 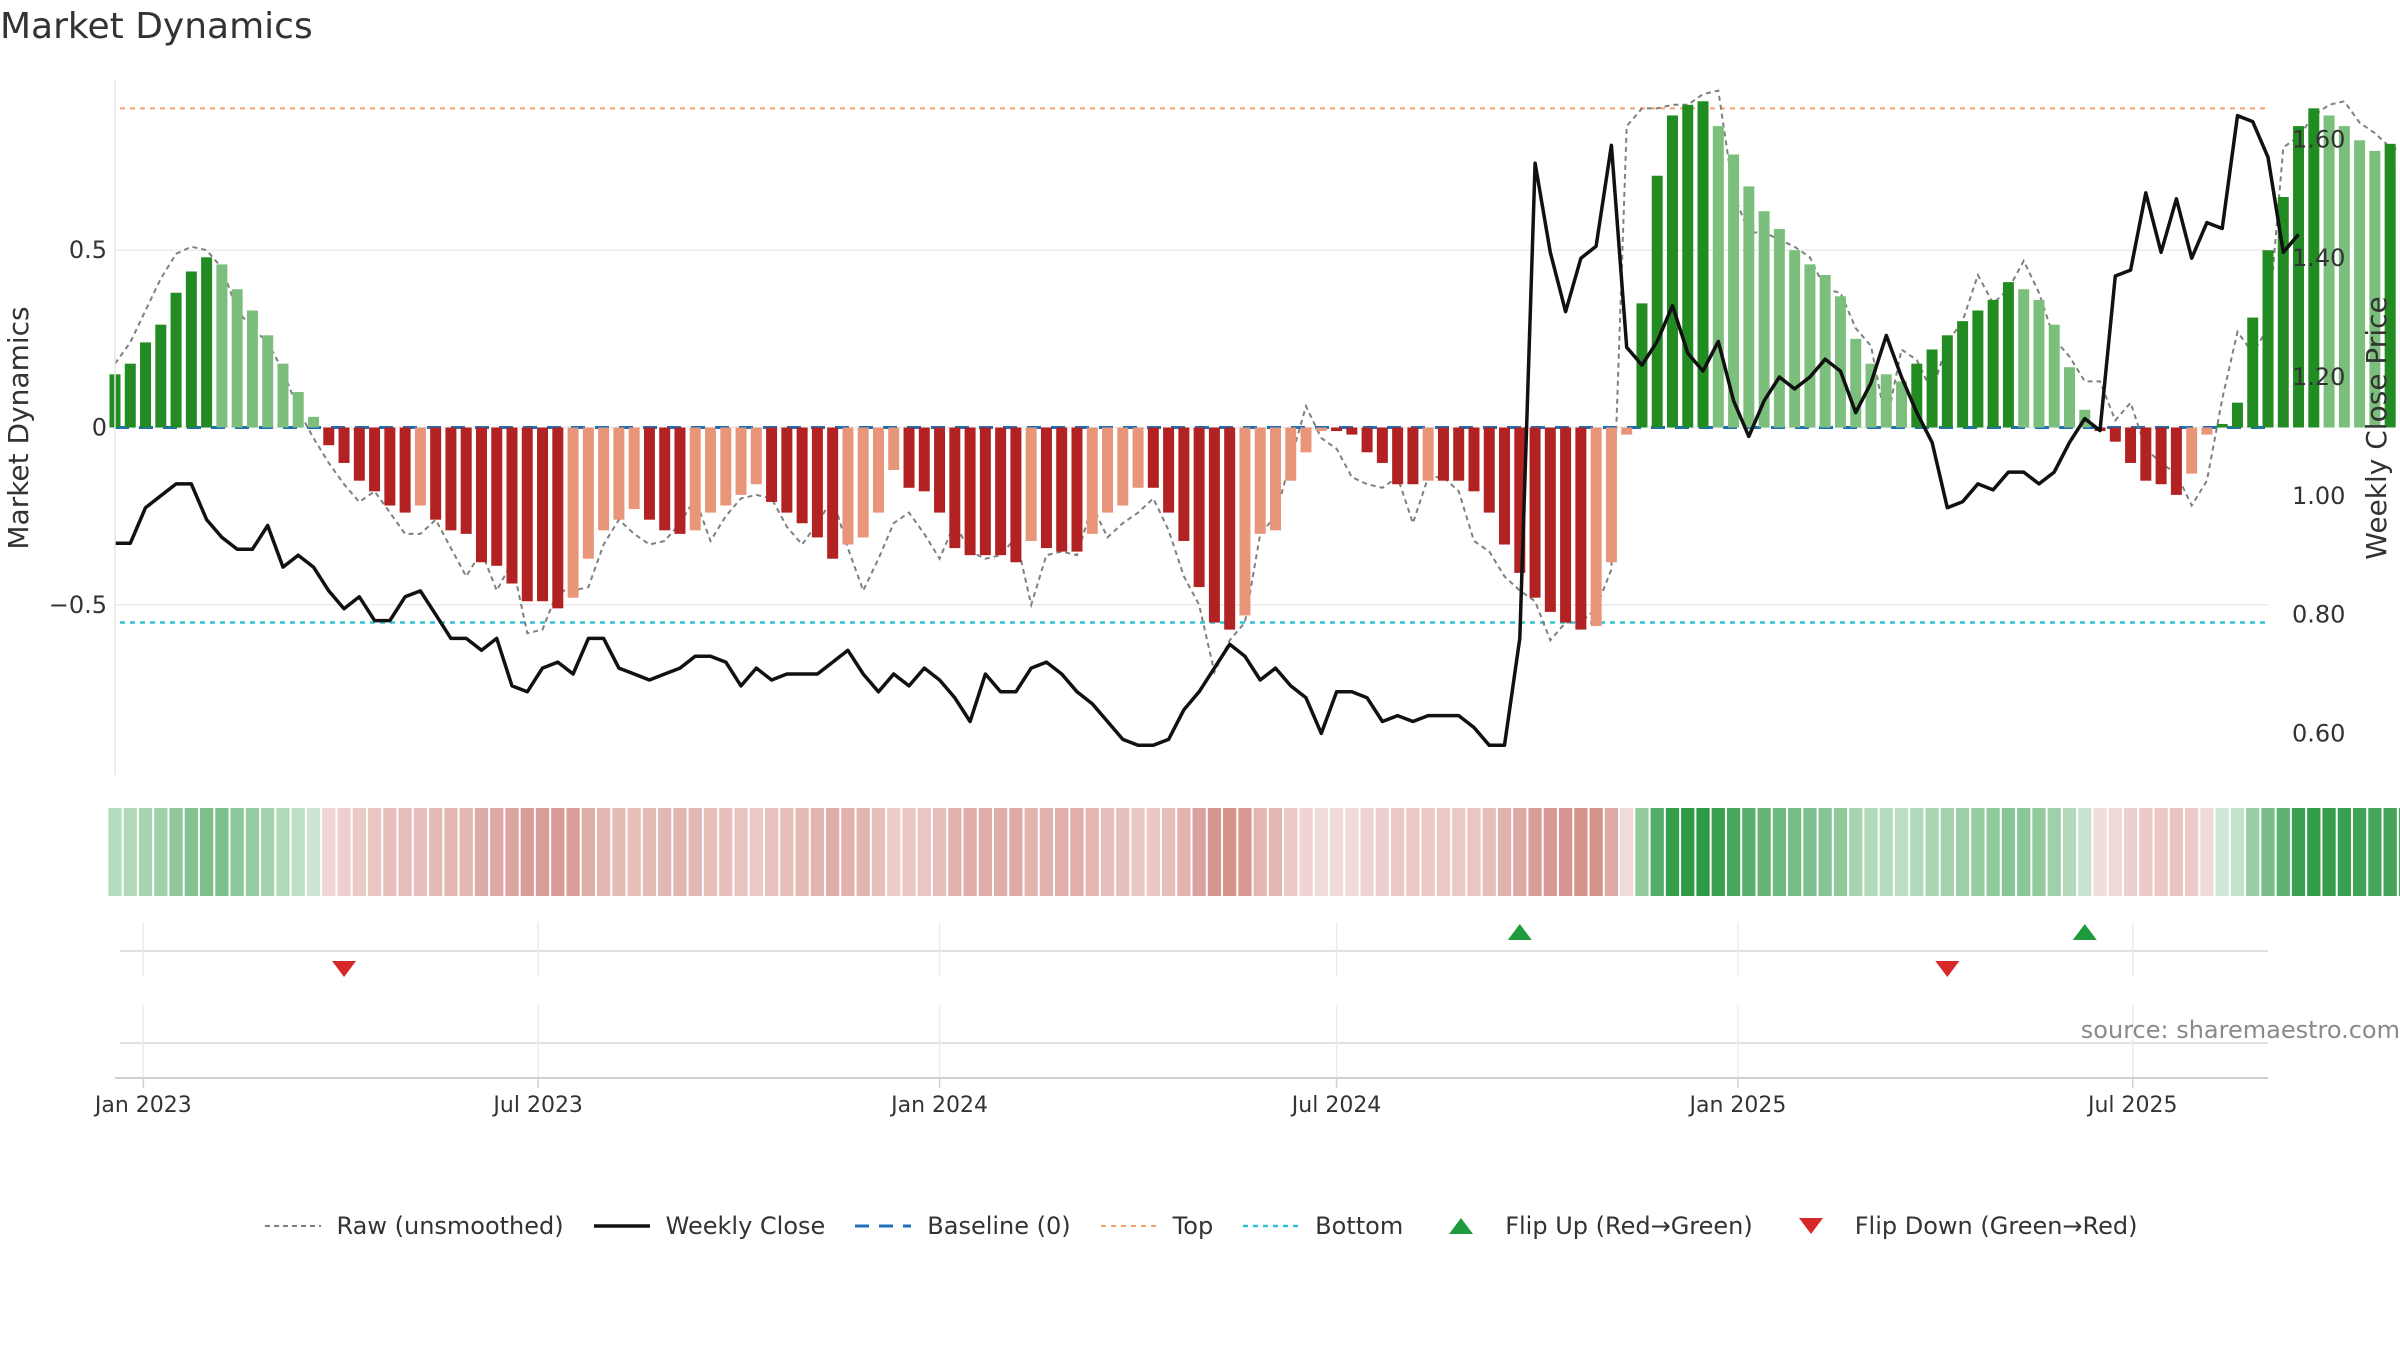 What do you see at coordinates (2318, 615) in the screenshot?
I see `y-tick-label-right: 0.80` at bounding box center [2318, 615].